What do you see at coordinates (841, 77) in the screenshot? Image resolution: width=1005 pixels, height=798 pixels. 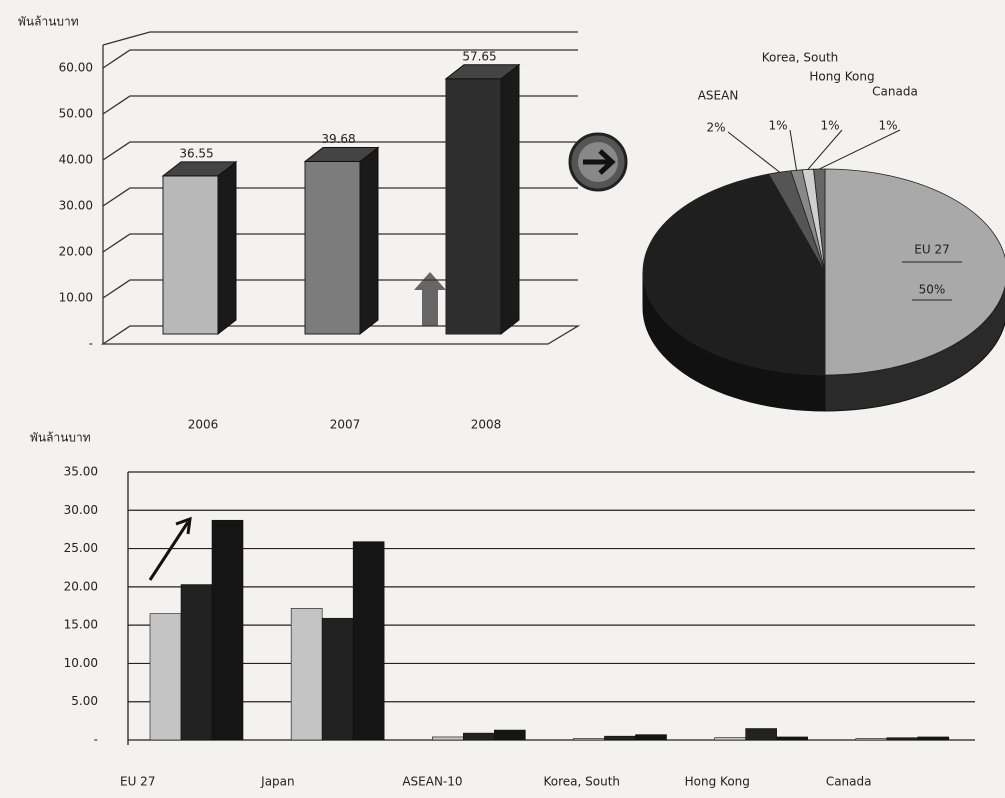 I see `category-label: Hong Kong` at bounding box center [841, 77].